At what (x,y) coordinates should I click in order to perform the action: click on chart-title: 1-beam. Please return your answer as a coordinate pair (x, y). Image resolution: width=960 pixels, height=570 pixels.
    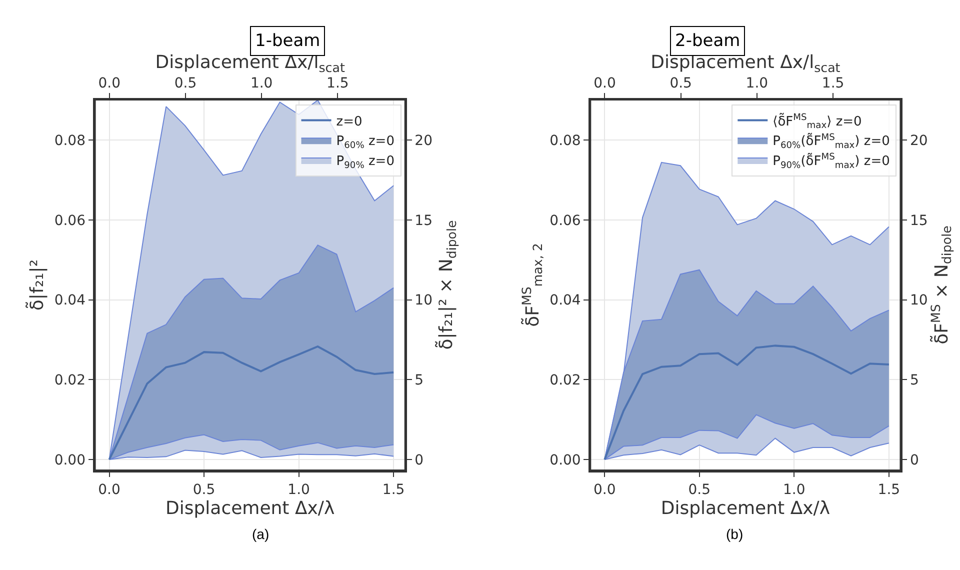
    Looking at the image, I should click on (287, 41).